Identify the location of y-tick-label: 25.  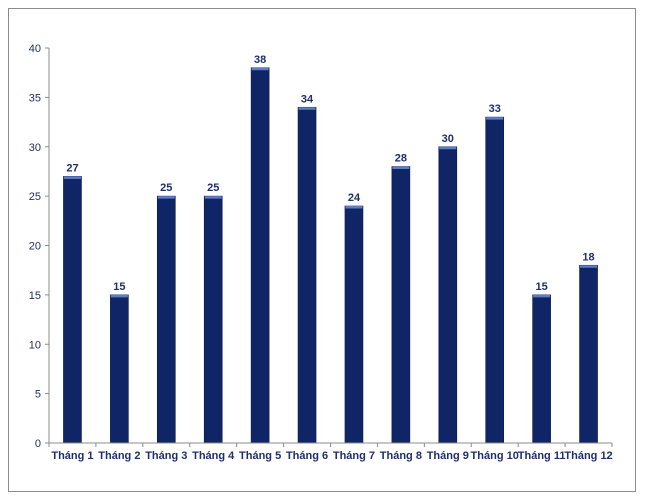
(35, 197).